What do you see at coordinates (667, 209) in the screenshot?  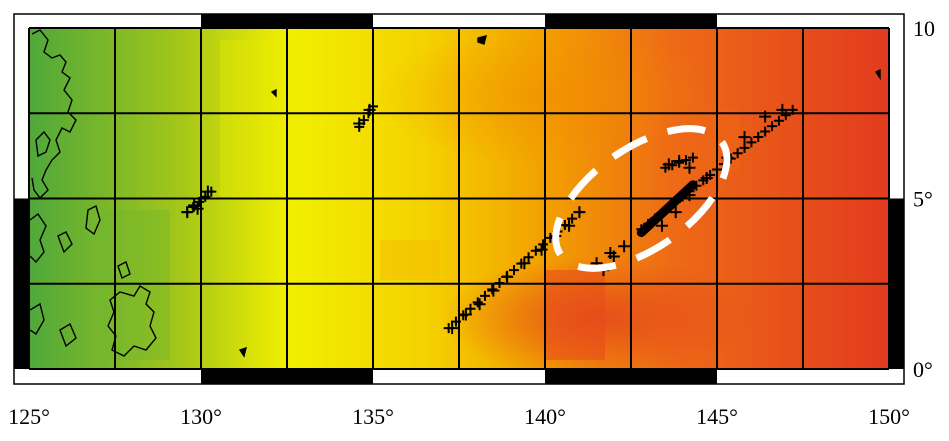 I see `dense-cluster-streak` at bounding box center [667, 209].